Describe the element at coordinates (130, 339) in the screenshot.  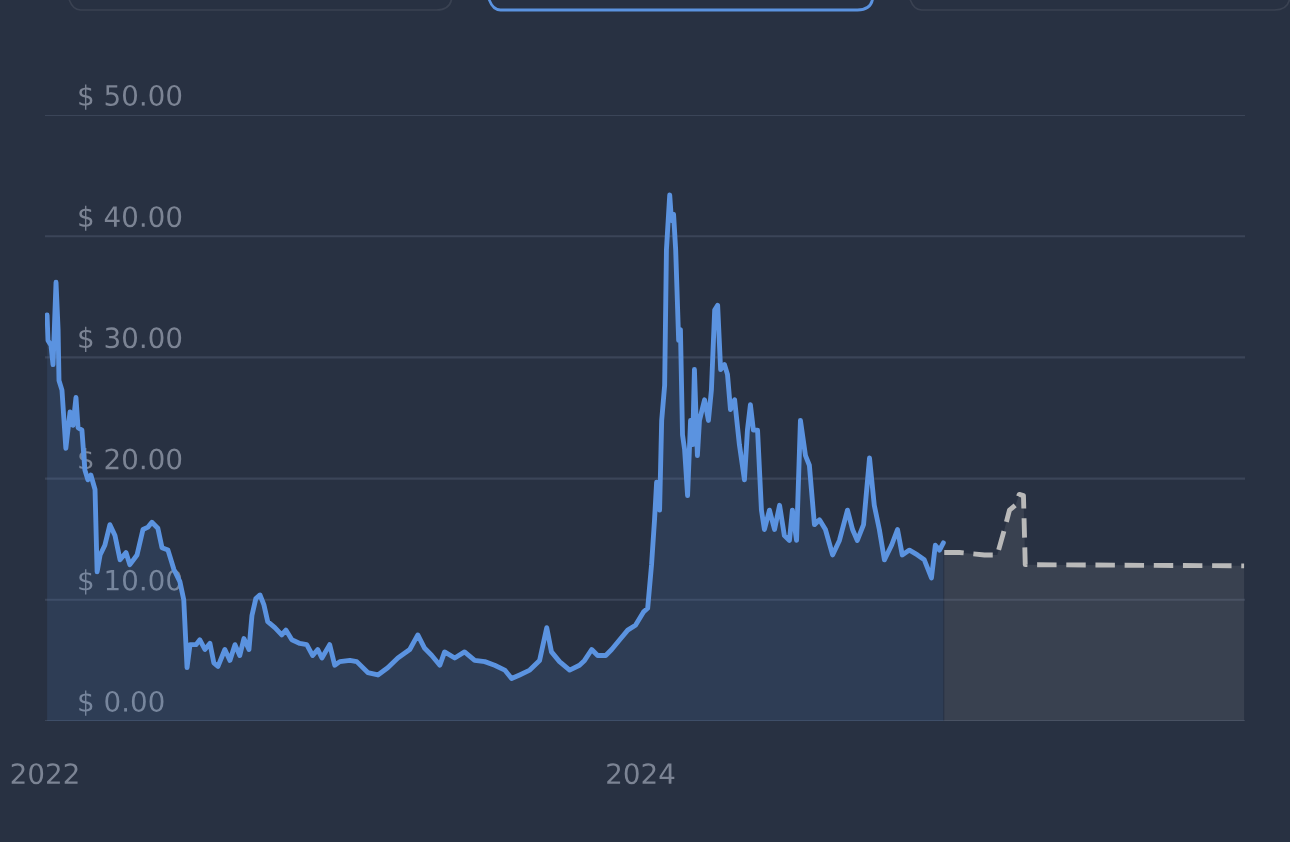
I see `y-tick-label: $ 30.00` at that location.